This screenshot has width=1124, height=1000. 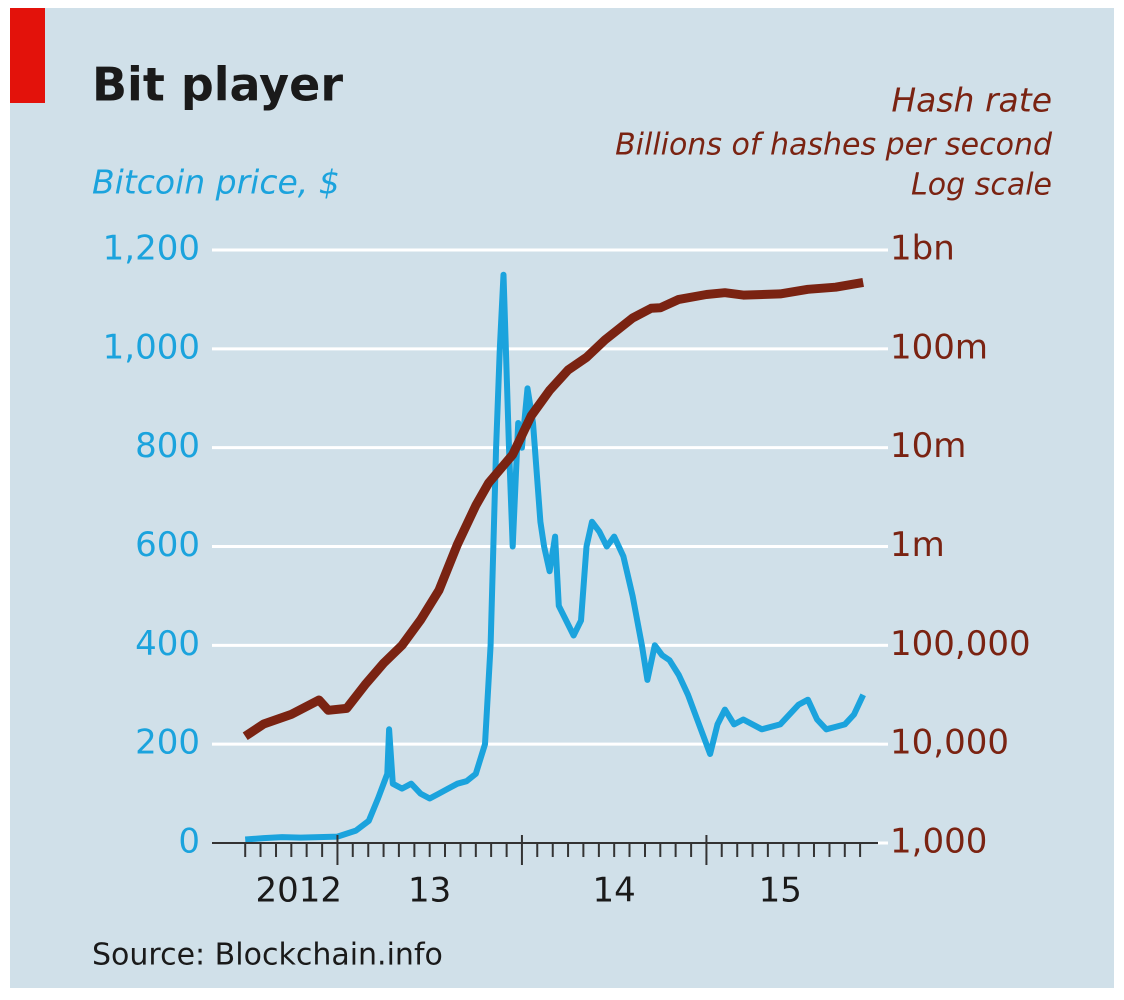 I want to click on y2-tick-label: 10m, so click(x=928, y=446).